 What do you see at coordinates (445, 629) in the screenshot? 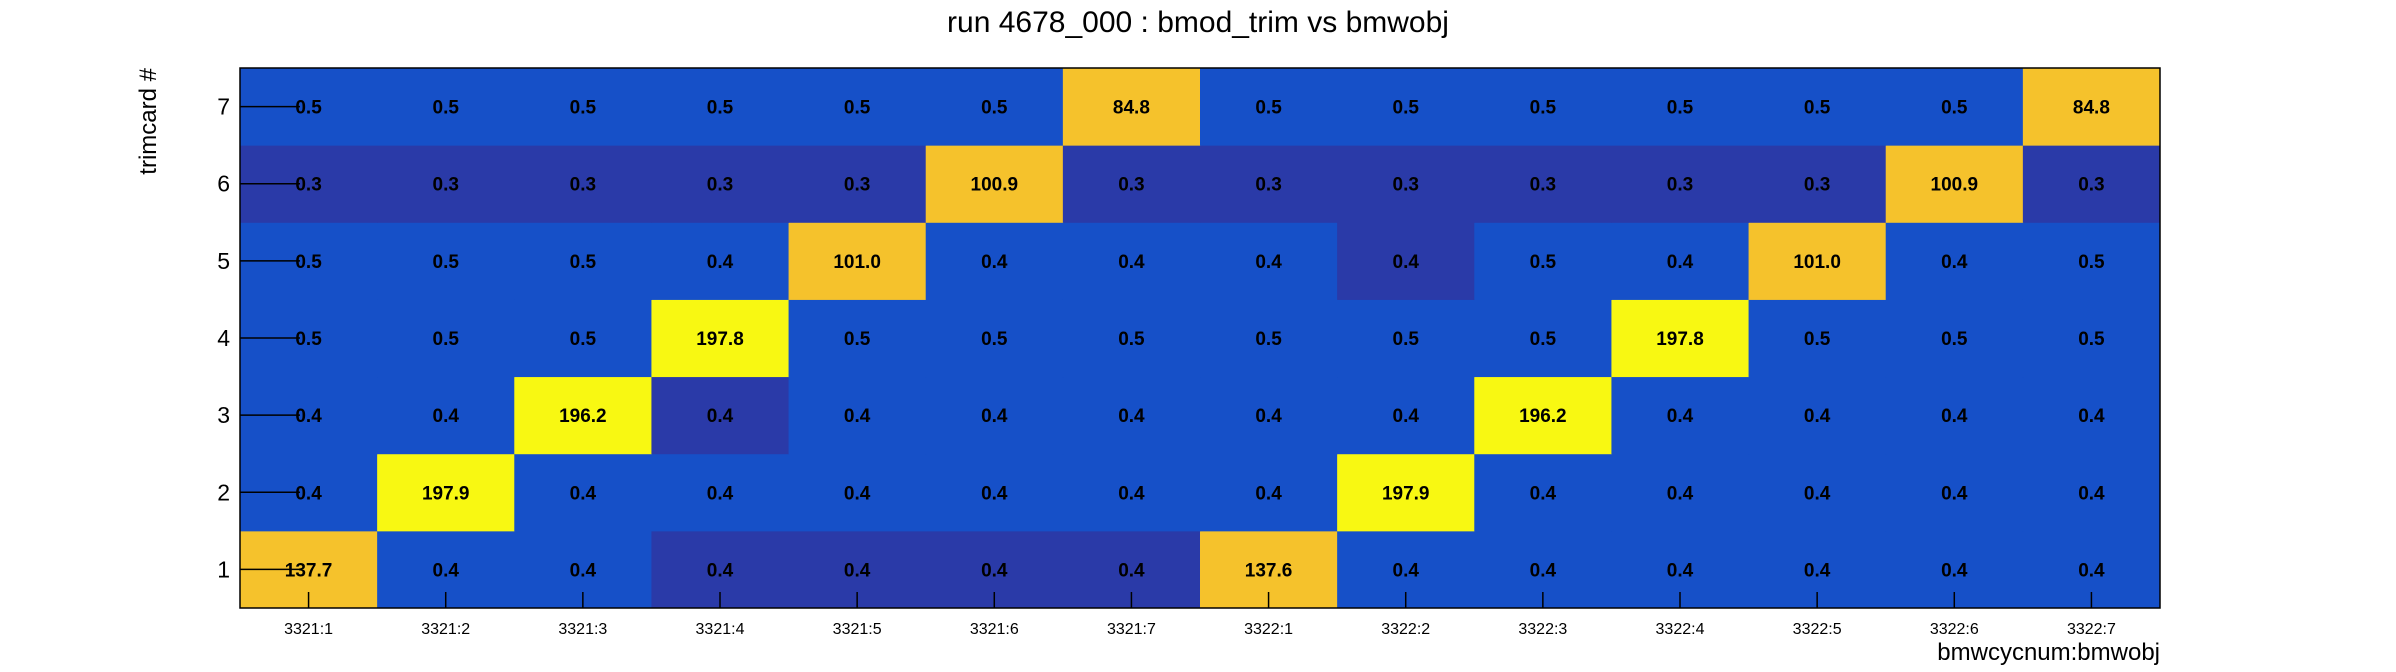
I see `x-tick-label: 3321:2` at bounding box center [445, 629].